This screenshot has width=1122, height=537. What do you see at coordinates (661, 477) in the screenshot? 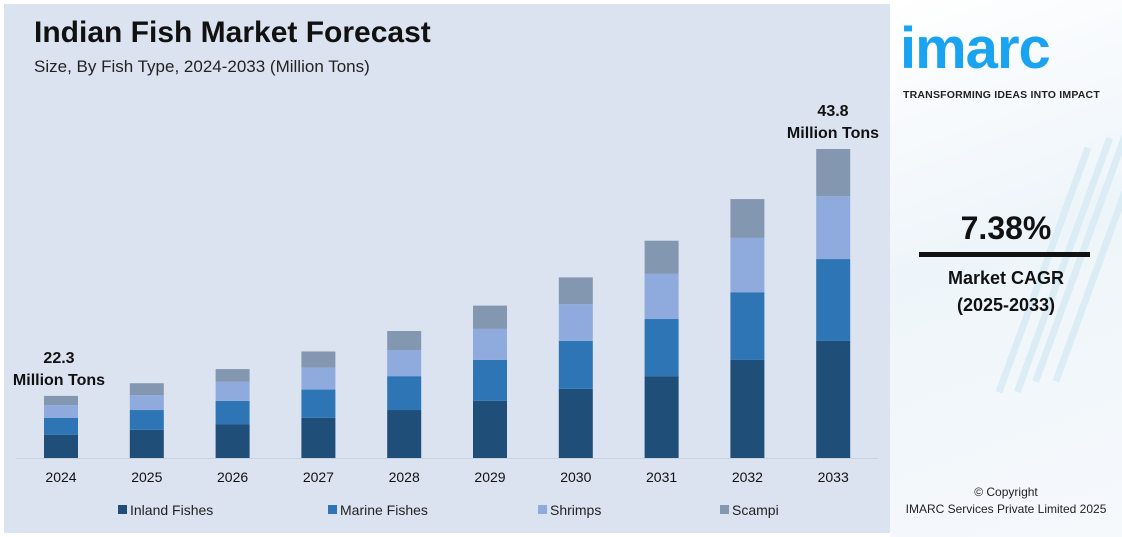
I see `x-tick-label: 2031` at bounding box center [661, 477].